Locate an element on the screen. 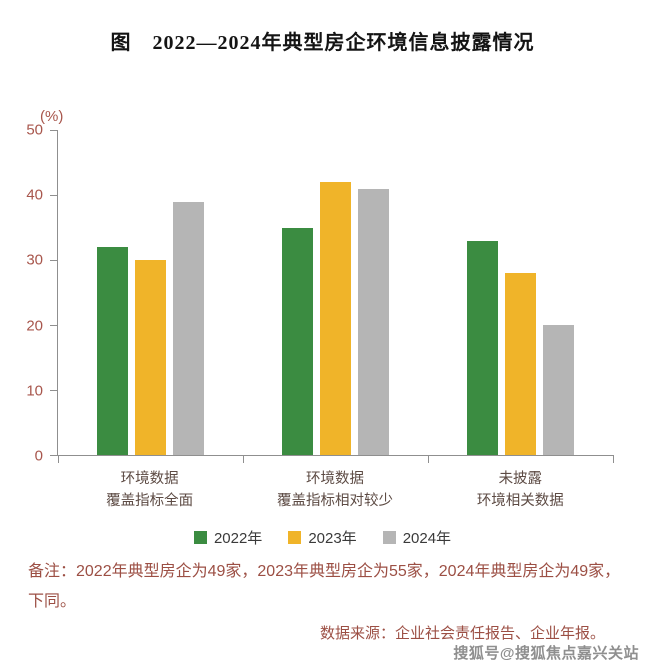  y-tick-label: 50 is located at coordinates (34, 130).